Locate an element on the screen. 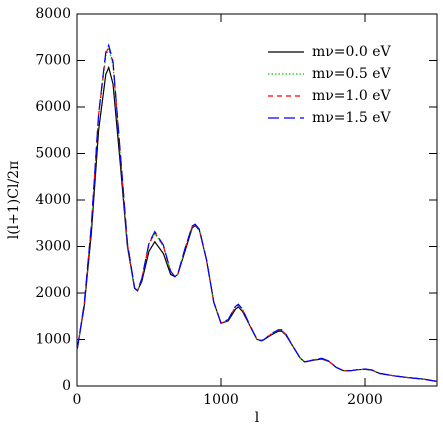  legend-label: mν=0.0 eV is located at coordinates (352, 52).